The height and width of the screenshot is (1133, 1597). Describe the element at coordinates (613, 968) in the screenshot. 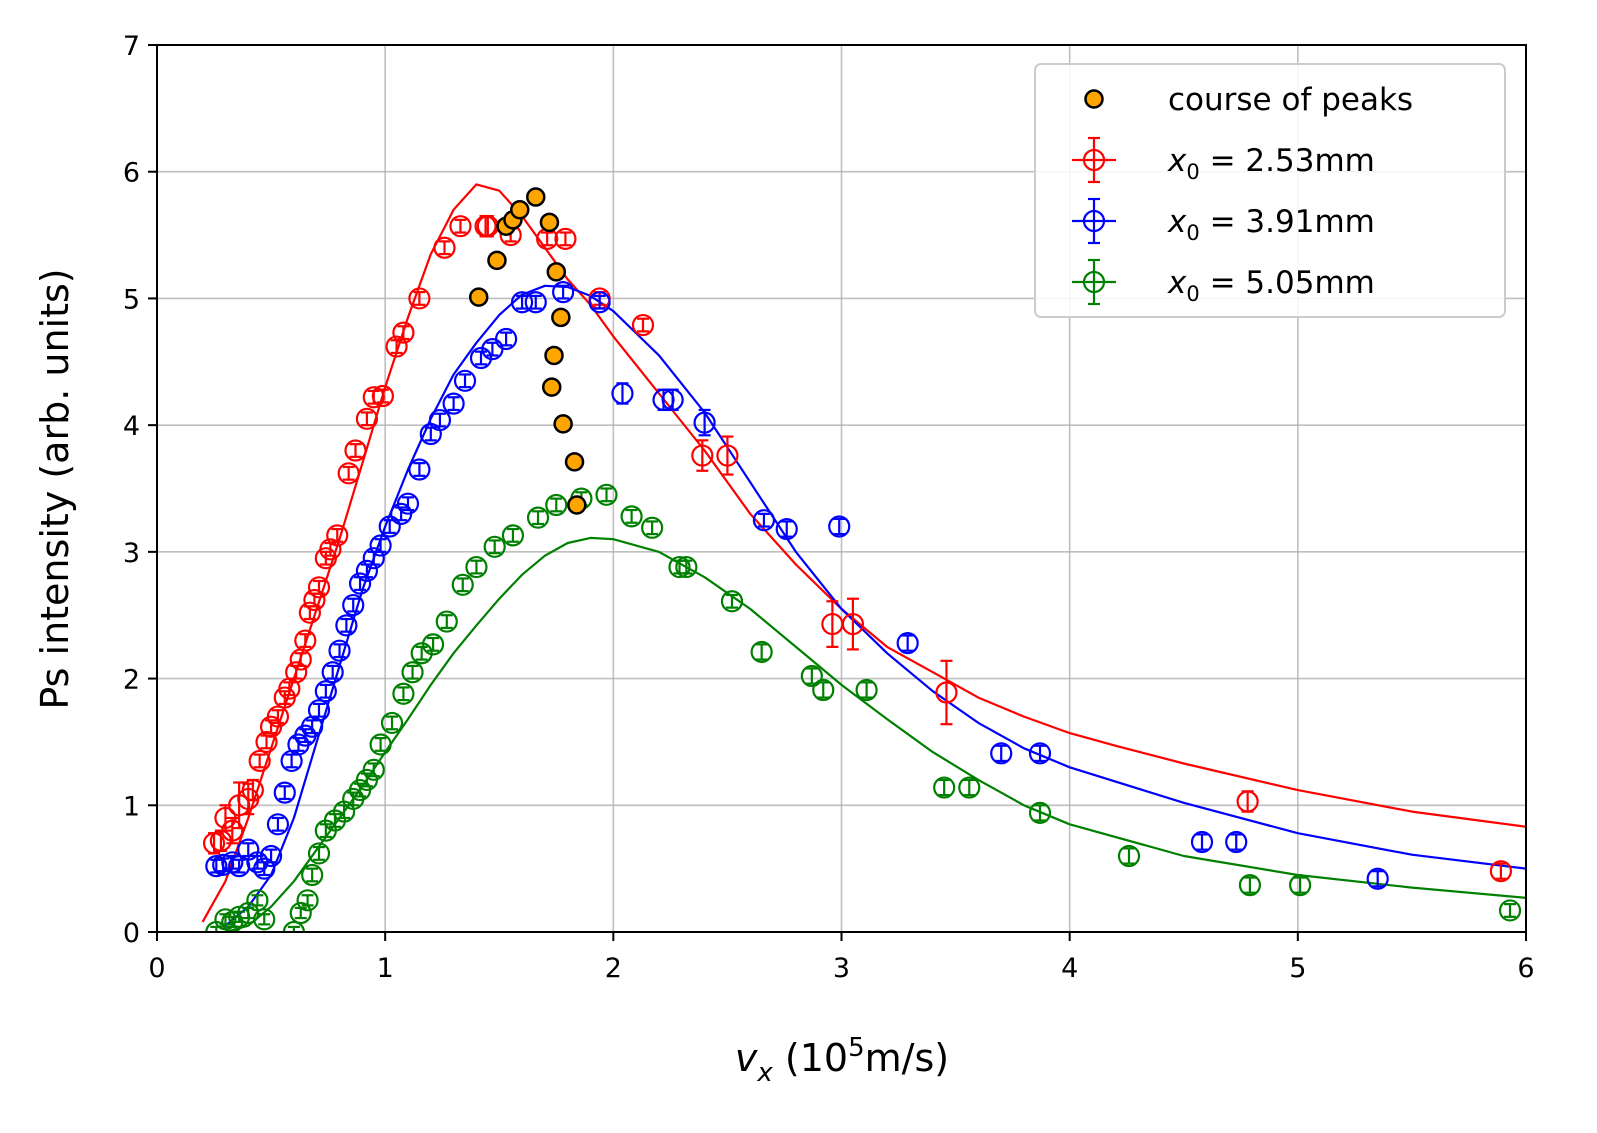

I see `x-tick-label: 2` at that location.